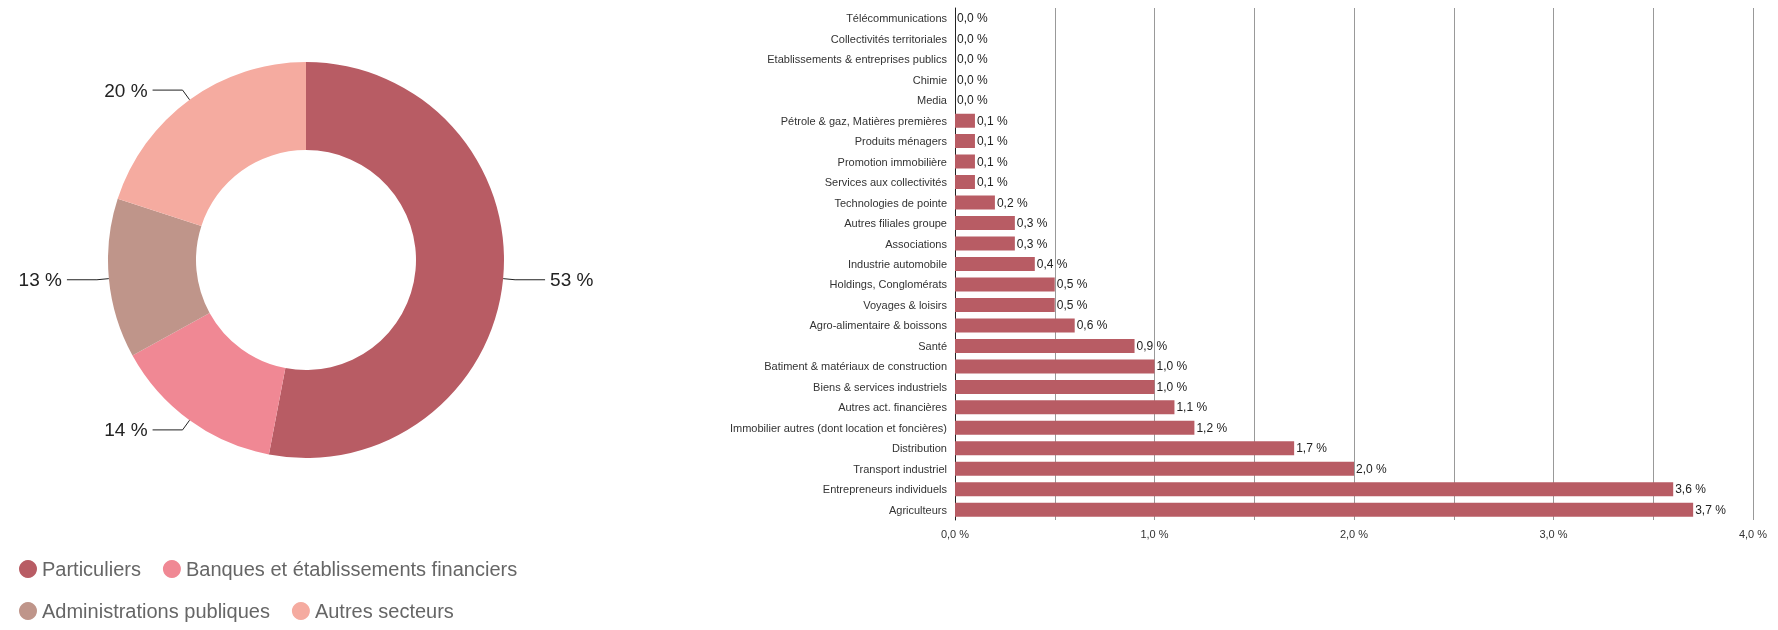 Image resolution: width=1778 pixels, height=630 pixels. I want to click on data-label: 1,1 %, so click(1192, 407).